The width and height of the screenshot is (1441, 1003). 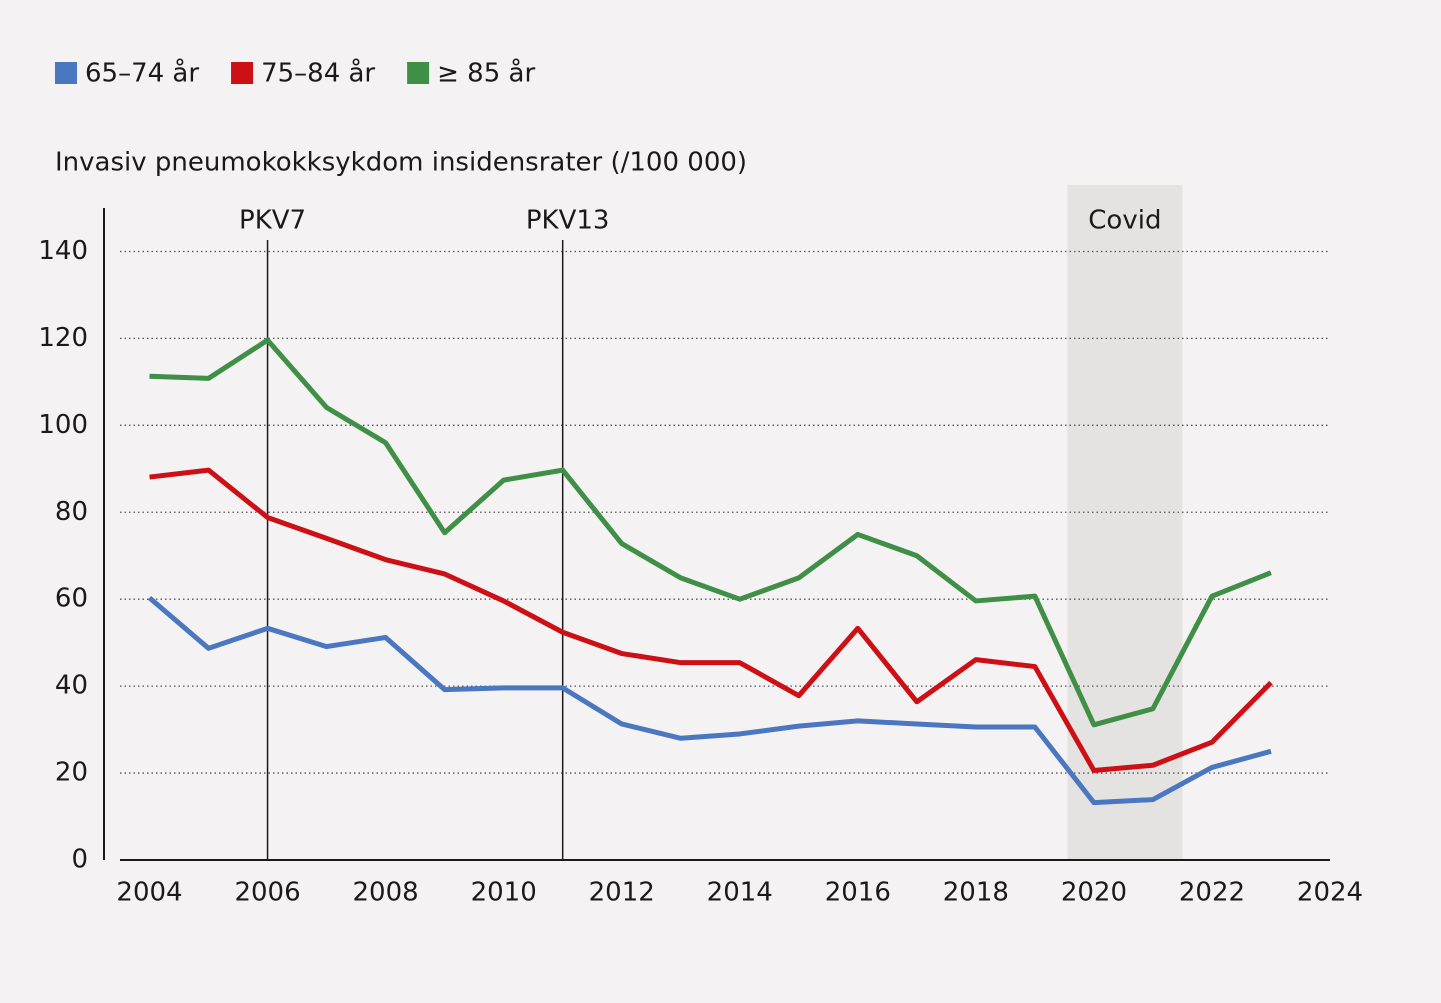 I want to click on x-tick-label: 2008, so click(x=386, y=893).